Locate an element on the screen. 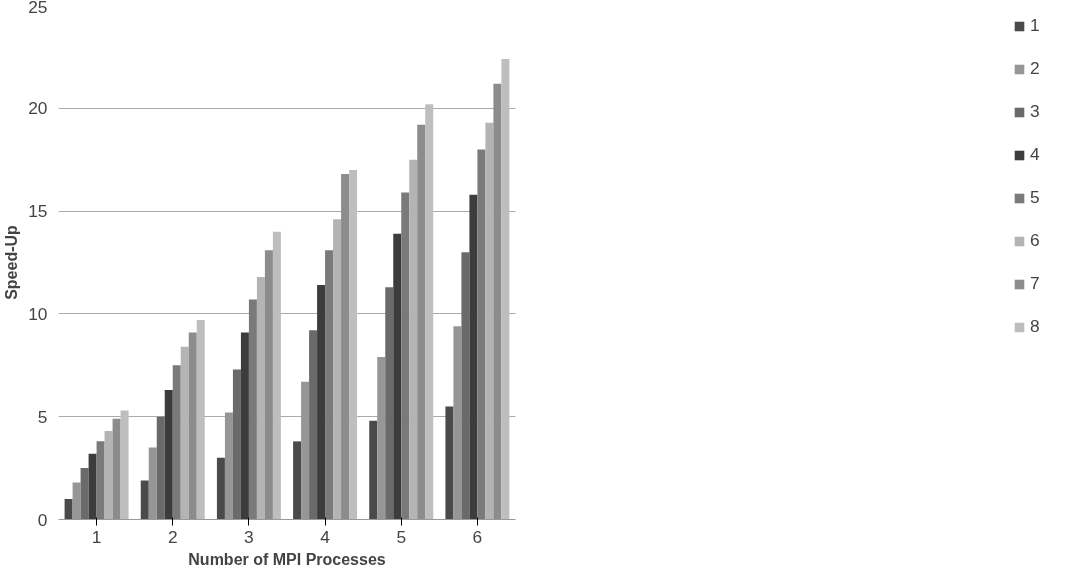 The image size is (1065, 576). x-axis-title: Number of MPI Processes is located at coordinates (287, 559).